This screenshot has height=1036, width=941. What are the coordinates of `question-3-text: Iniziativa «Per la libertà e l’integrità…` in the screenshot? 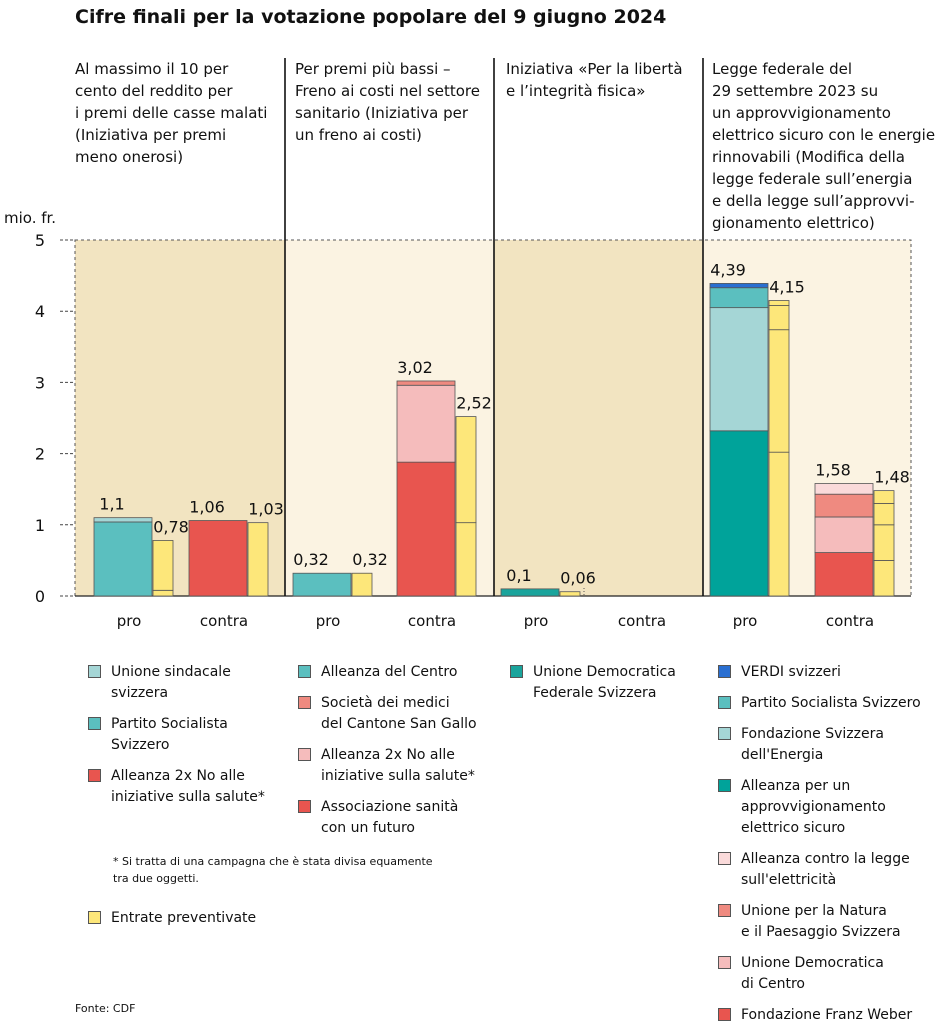 It's located at (594, 80).